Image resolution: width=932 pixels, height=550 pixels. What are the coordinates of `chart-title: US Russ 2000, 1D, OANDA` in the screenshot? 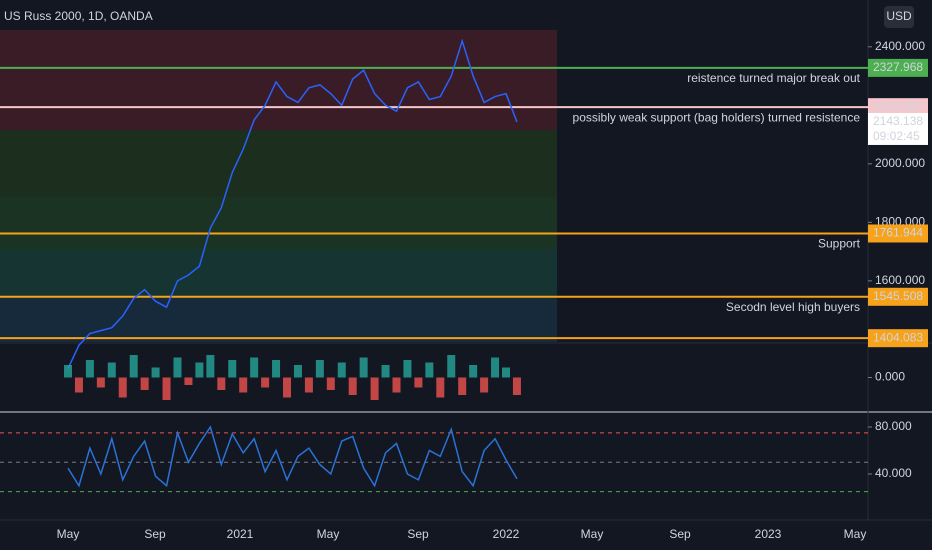 It's located at (78, 16).